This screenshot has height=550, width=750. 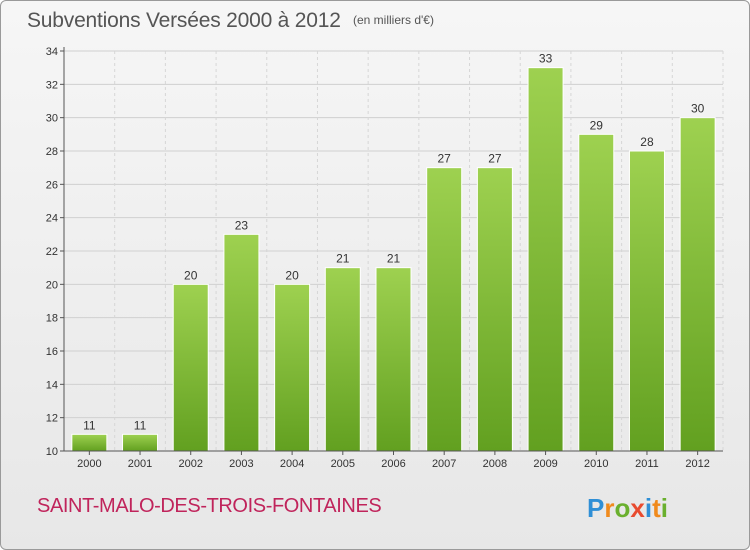 I want to click on chart-unit: (en milliers d'€), so click(x=393, y=20).